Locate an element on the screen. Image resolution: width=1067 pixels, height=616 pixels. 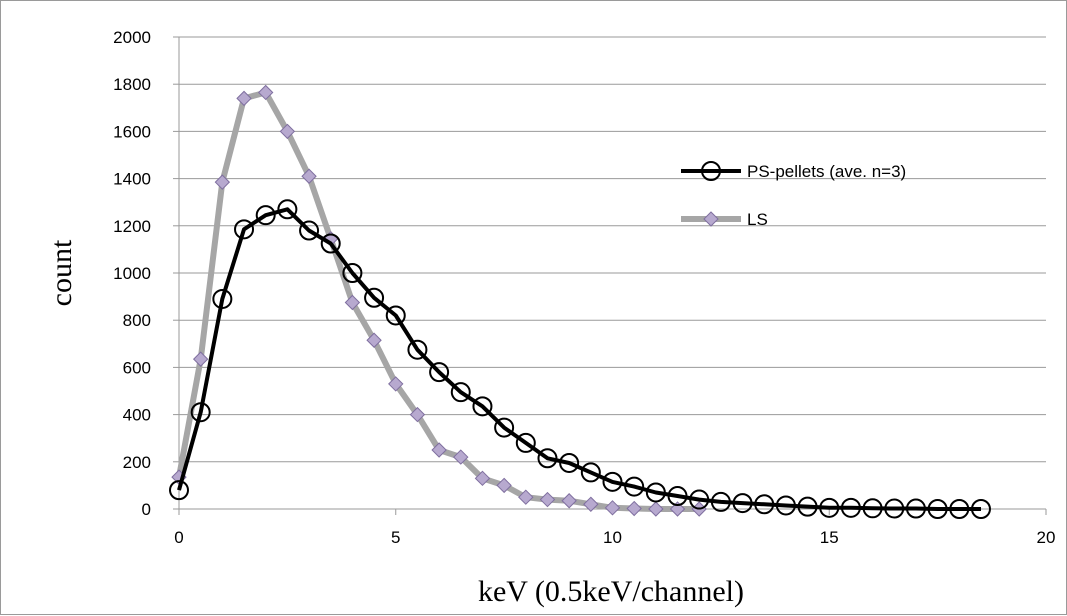
legend-item: PS-pellets (ave. n=3) is located at coordinates (793, 171).